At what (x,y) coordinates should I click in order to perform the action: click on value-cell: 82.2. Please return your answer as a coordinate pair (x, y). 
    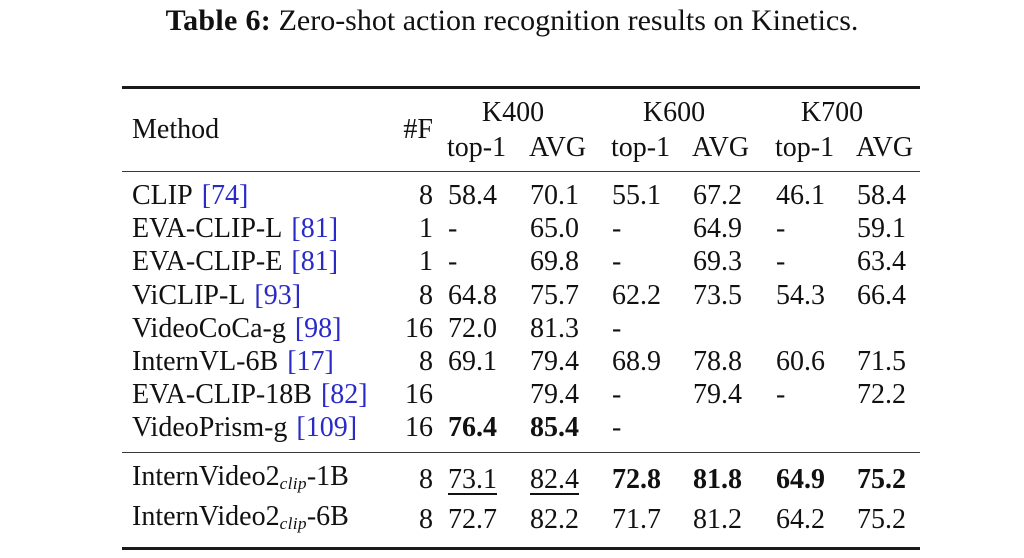
    Looking at the image, I should click on (554, 520).